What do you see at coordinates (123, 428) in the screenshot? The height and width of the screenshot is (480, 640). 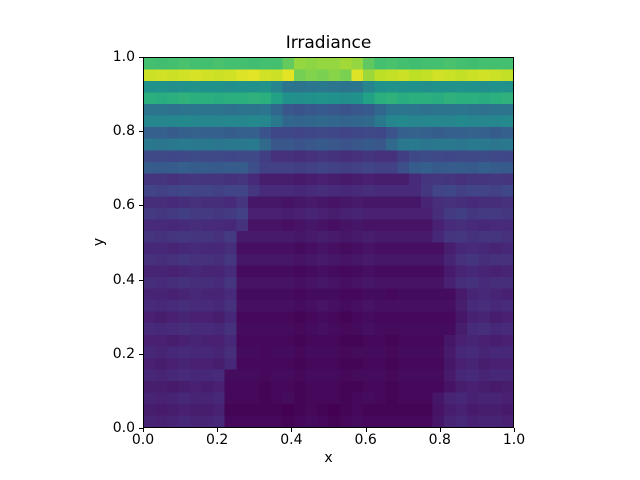 I see `y-tick-label: 0.0` at bounding box center [123, 428].